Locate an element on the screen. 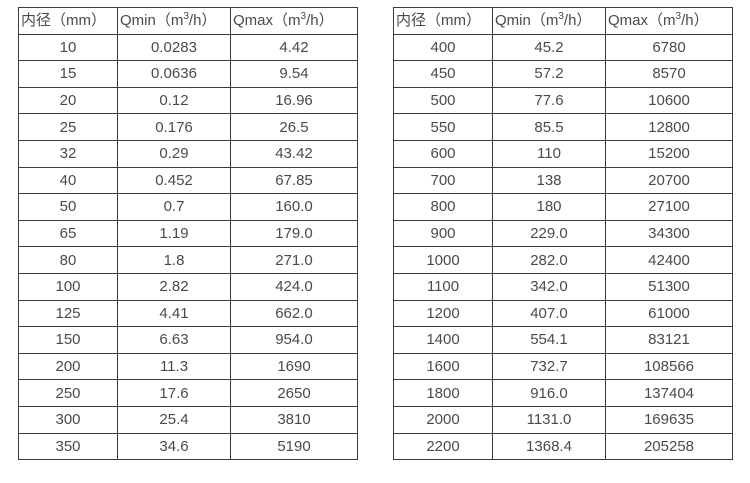 Image resolution: width=750 pixels, height=483 pixels. table-cell: 205258 is located at coordinates (669, 446).